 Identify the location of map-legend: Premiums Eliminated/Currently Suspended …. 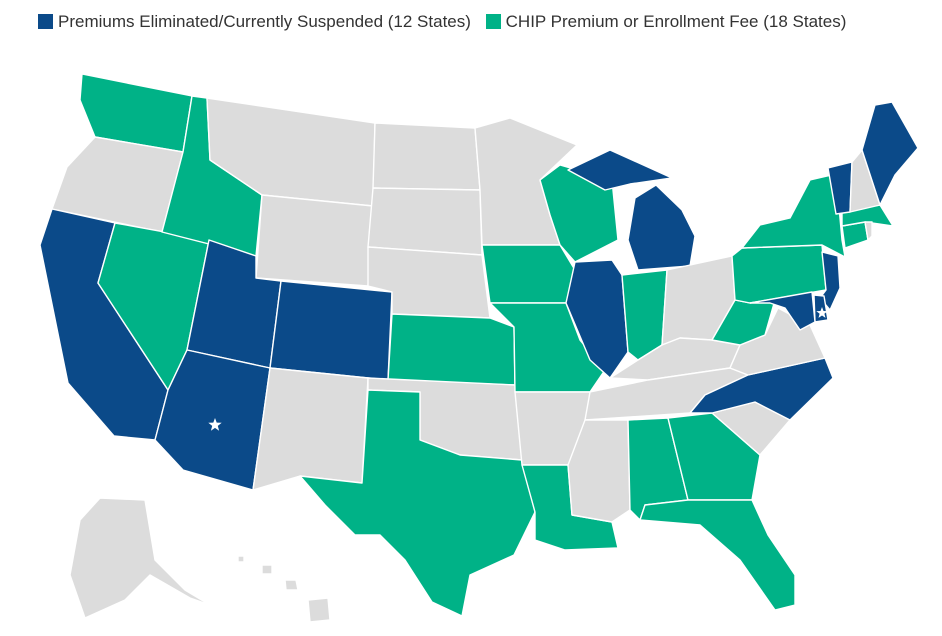
(478, 21).